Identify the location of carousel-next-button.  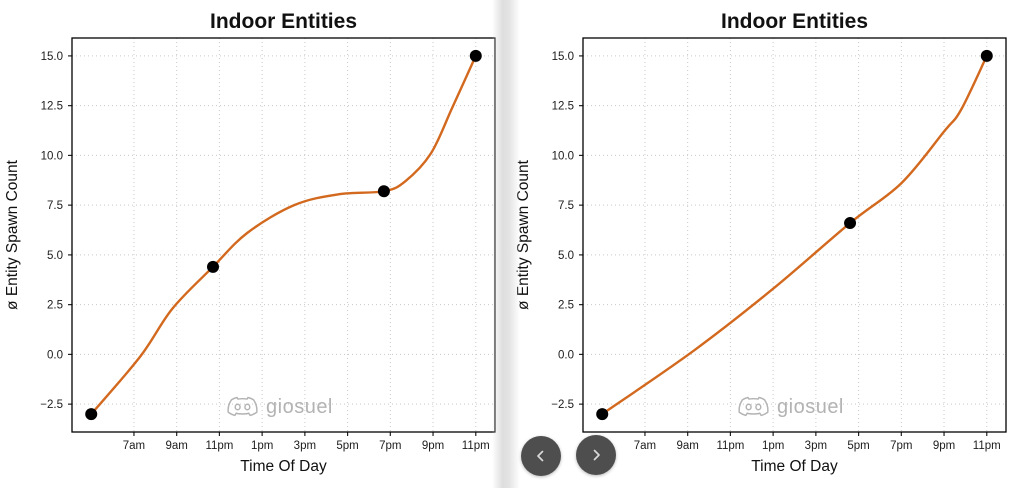
(596, 455).